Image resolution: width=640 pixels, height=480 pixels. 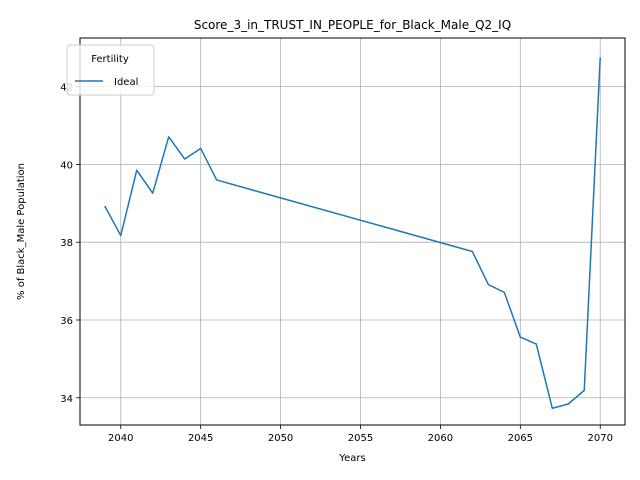 I want to click on legend-label-ideal: Ideal, so click(x=126, y=82).